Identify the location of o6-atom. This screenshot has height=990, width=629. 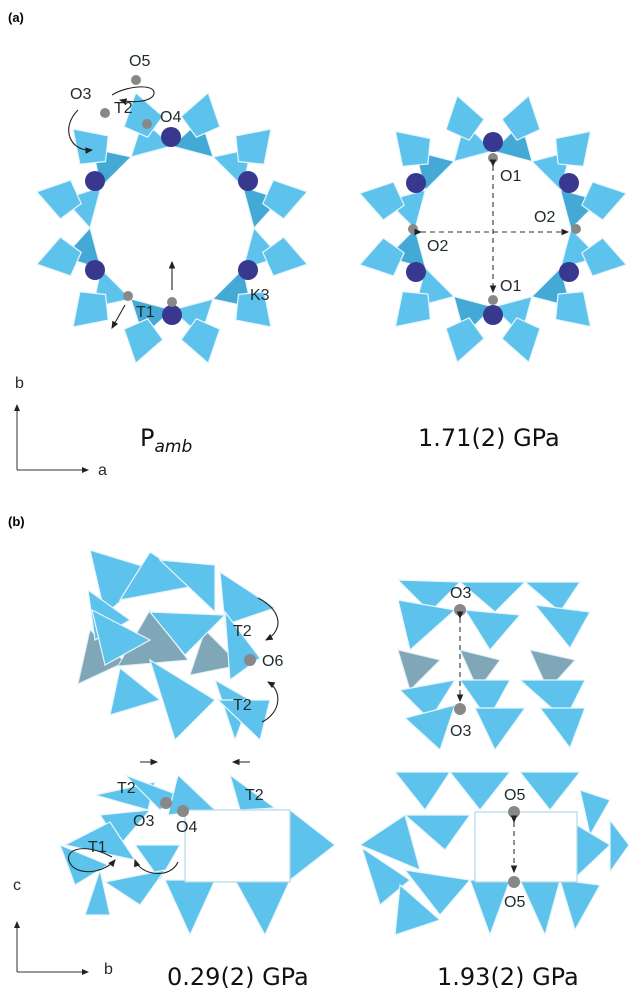
(250, 660).